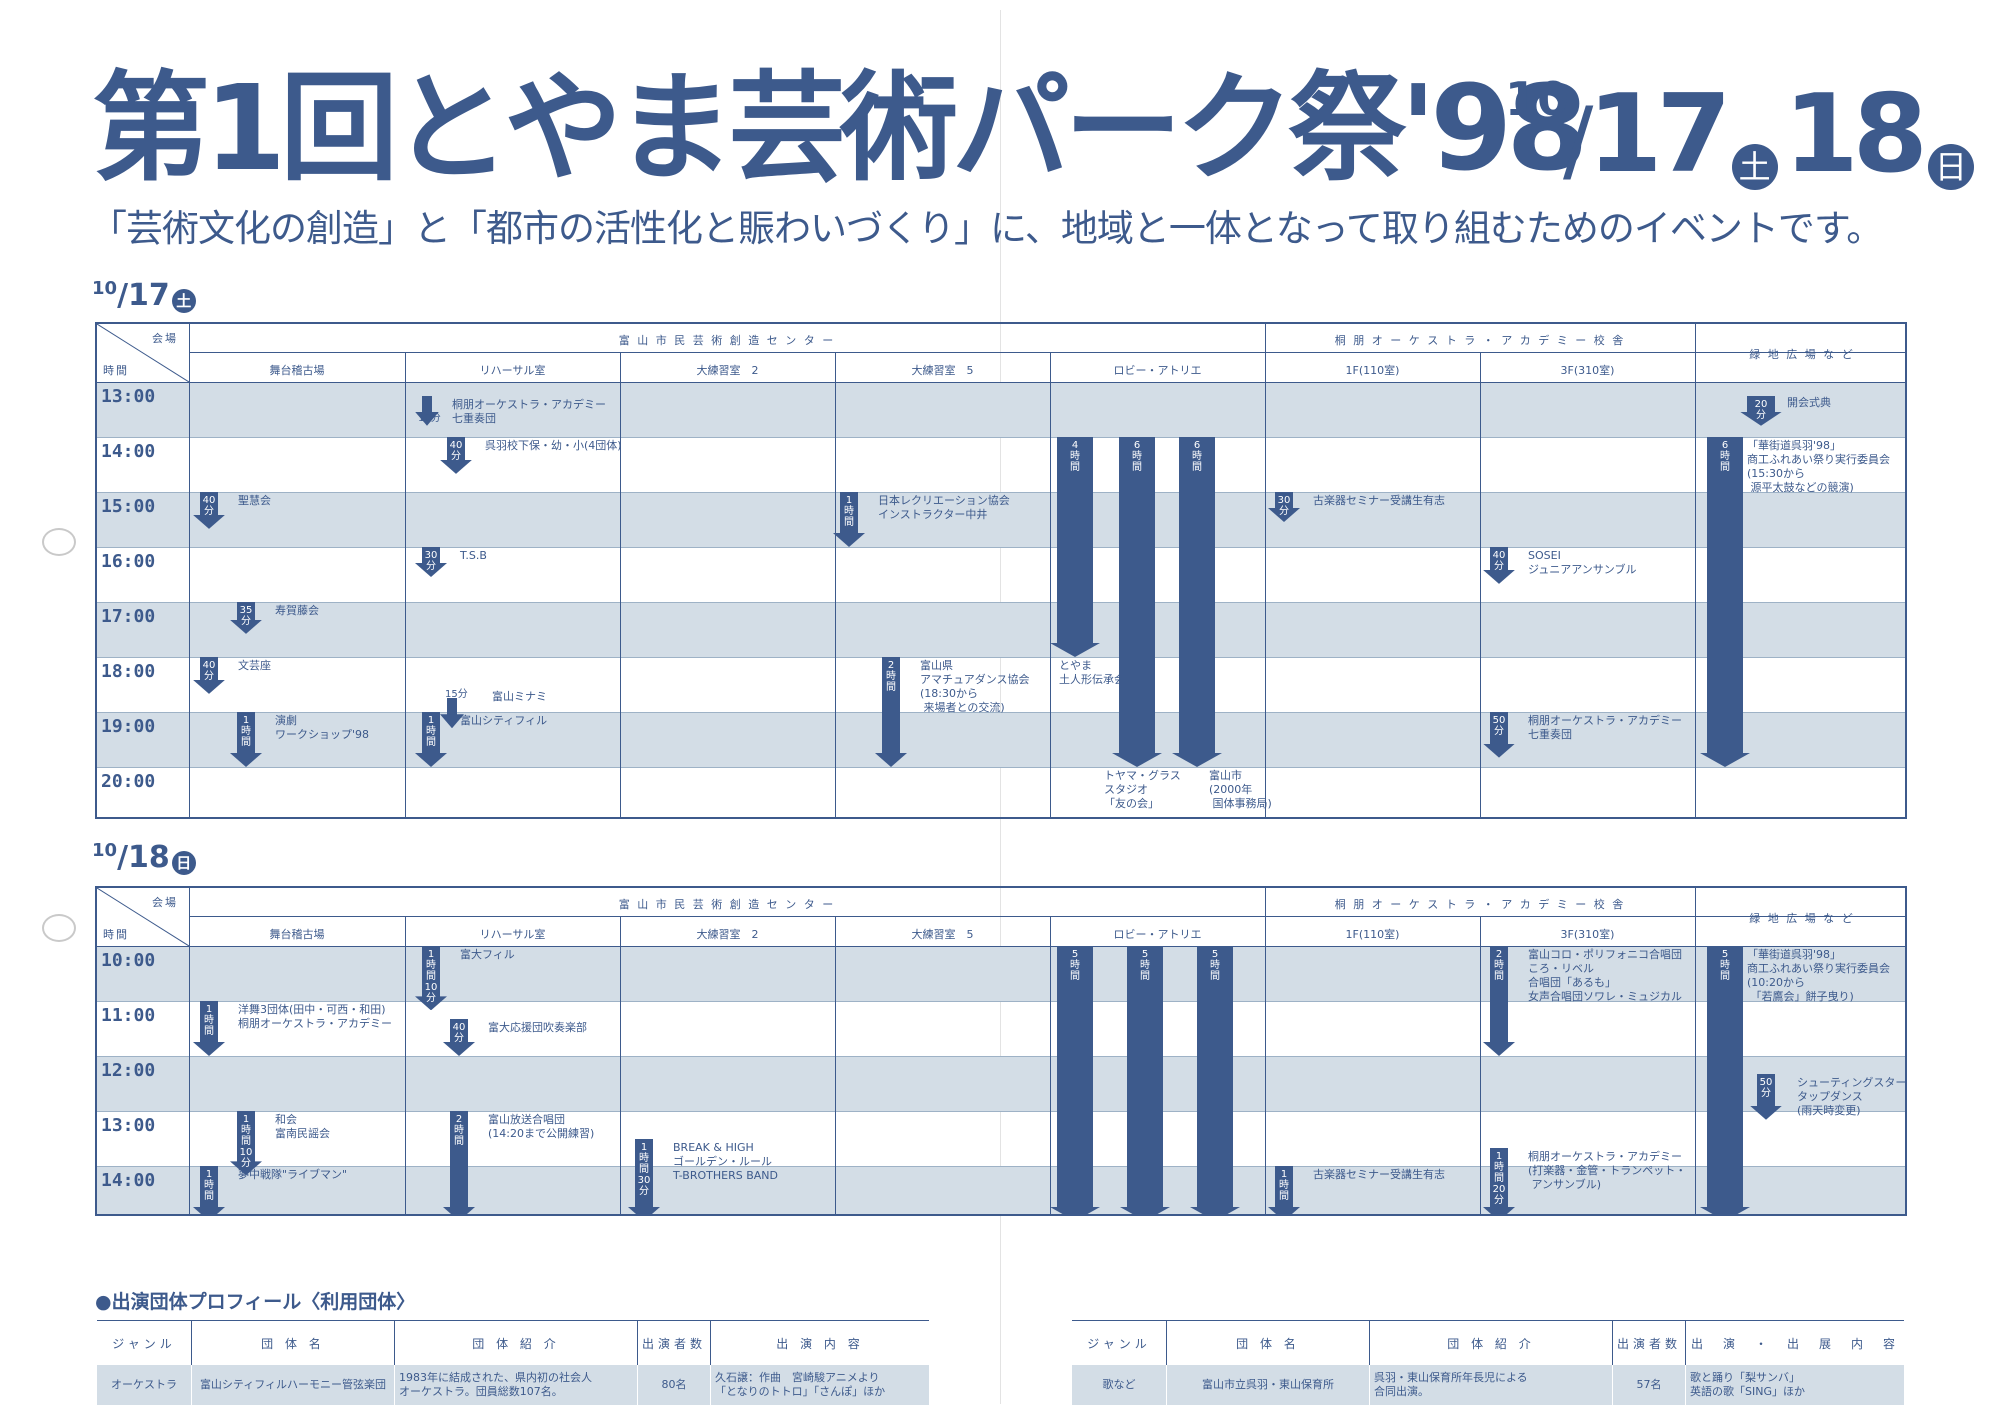 The width and height of the screenshot is (2000, 1414). I want to click on table-cell: 歌と踊り「梨サンバ」 英語の歌「SING」ほか, so click(1794, 1385).